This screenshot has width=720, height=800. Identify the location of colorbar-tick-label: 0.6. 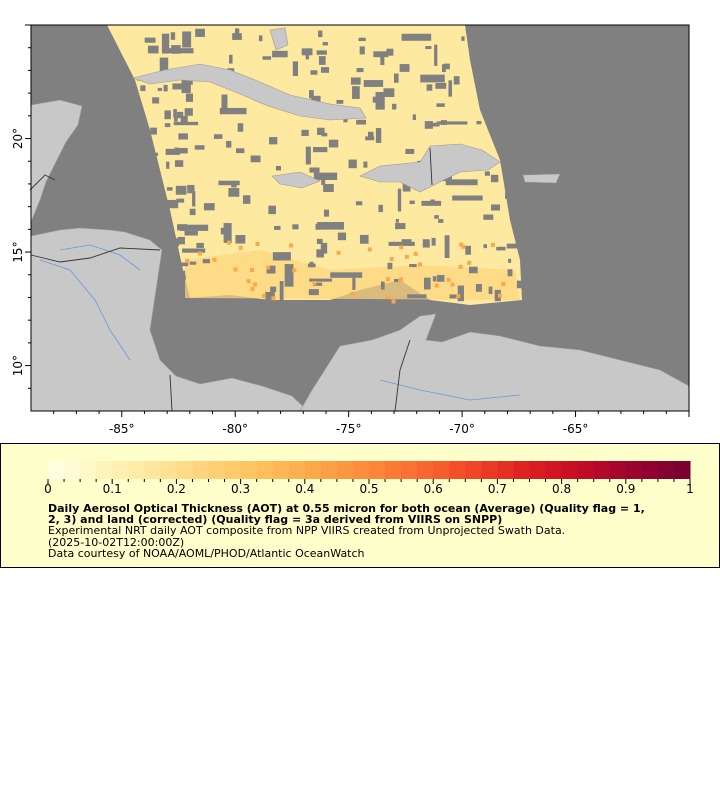
(433, 489).